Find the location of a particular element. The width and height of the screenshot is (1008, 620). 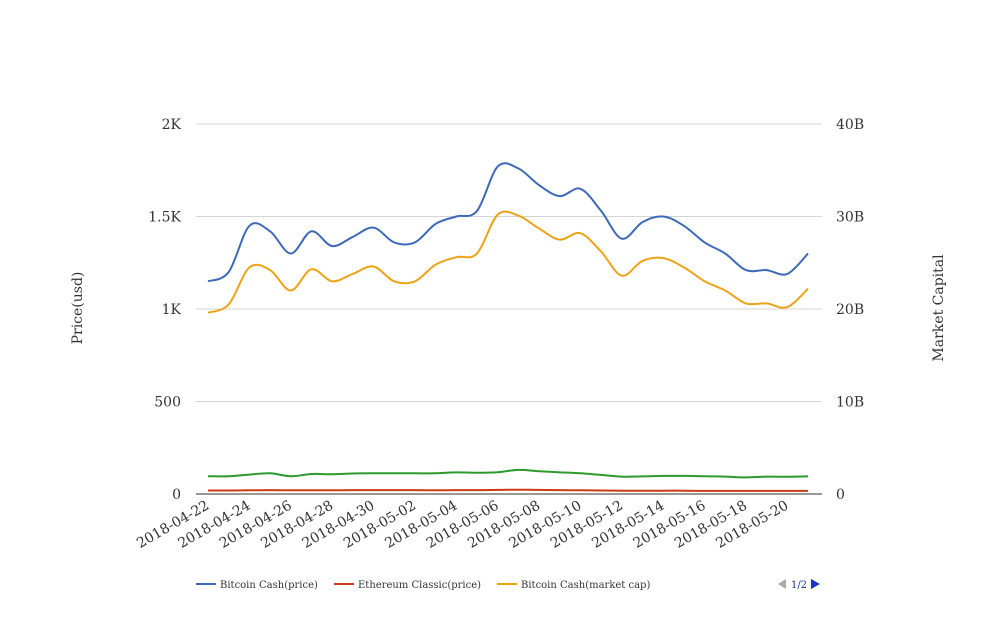

legend-label: Bitcoin Cash(price) is located at coordinates (269, 585).